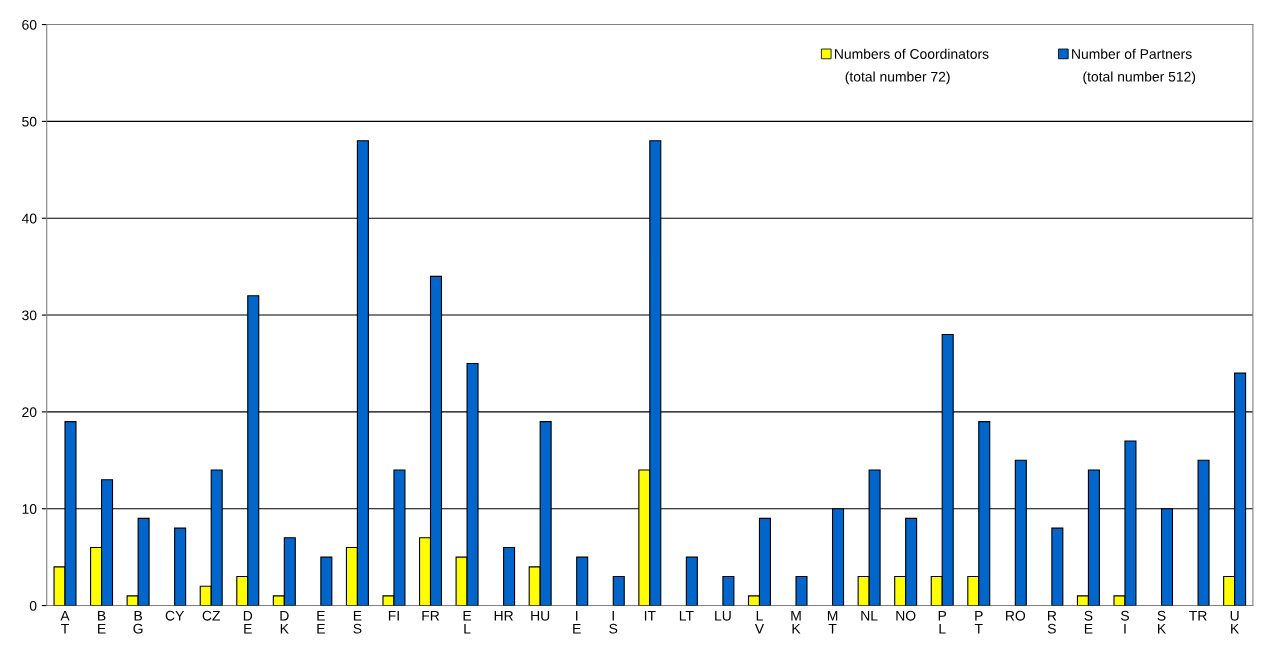 The image size is (1263, 664). What do you see at coordinates (869, 615) in the screenshot?
I see `x-tick-label: NL` at bounding box center [869, 615].